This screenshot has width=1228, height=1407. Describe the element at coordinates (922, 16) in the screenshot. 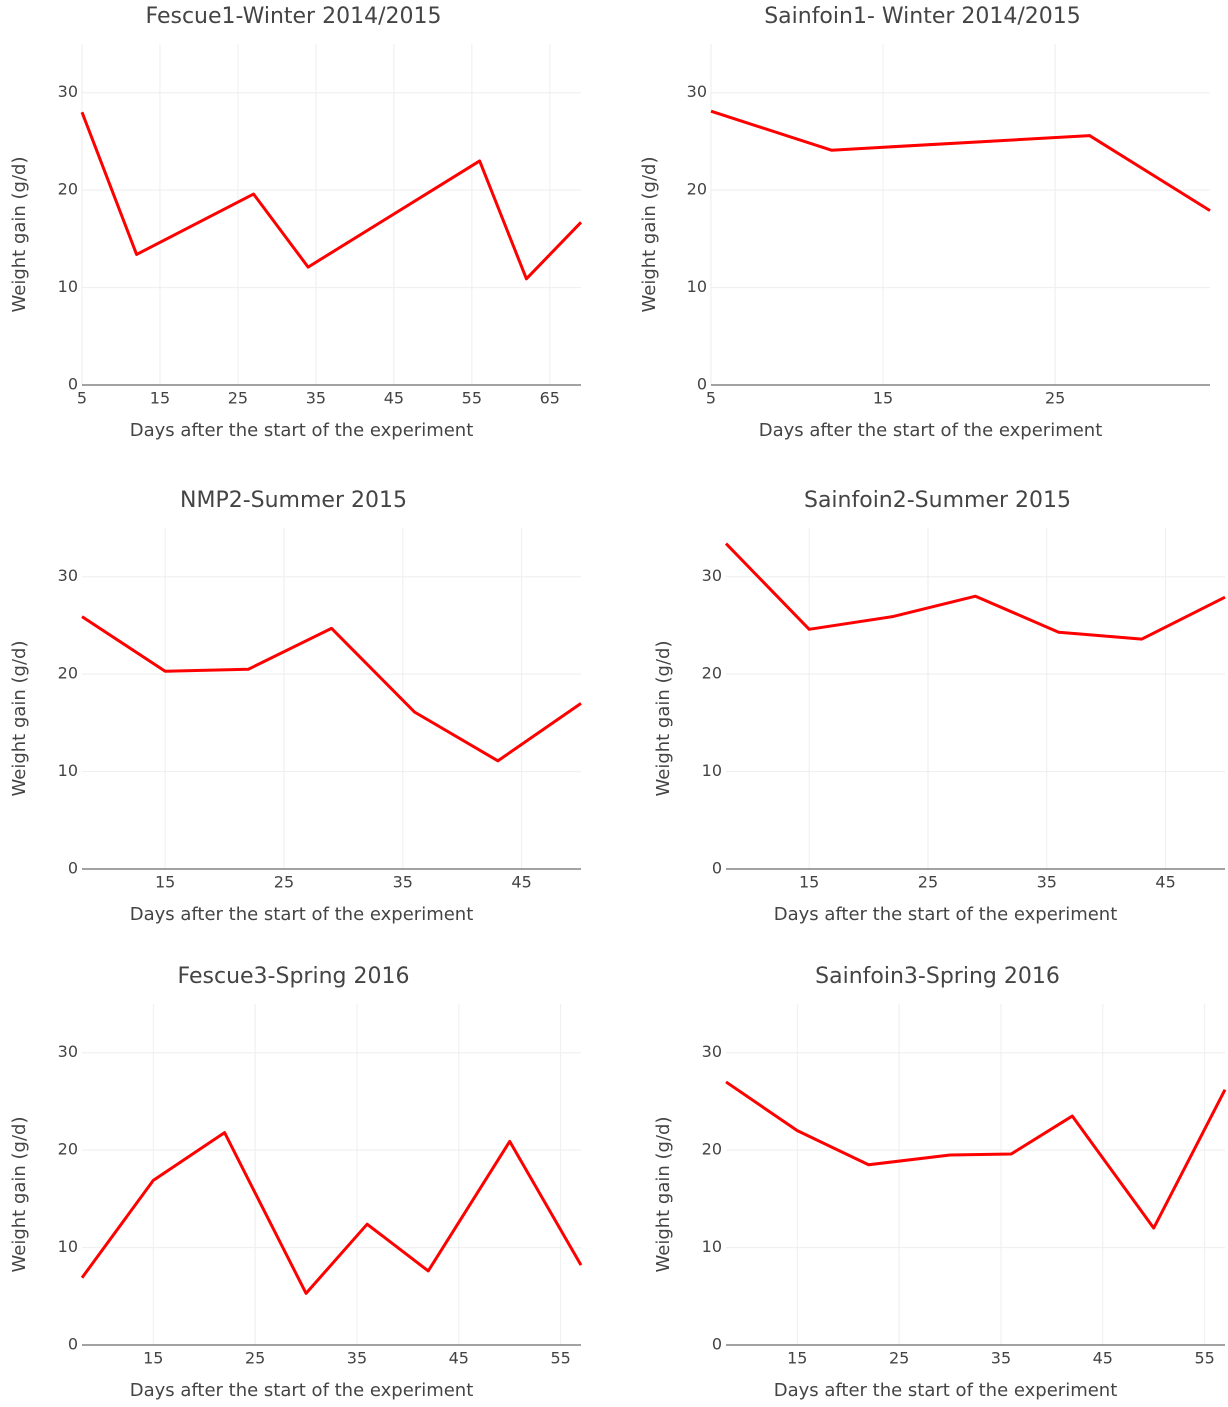

I see `chart-title: Sainfoin1- Winter 2014/2015` at that location.